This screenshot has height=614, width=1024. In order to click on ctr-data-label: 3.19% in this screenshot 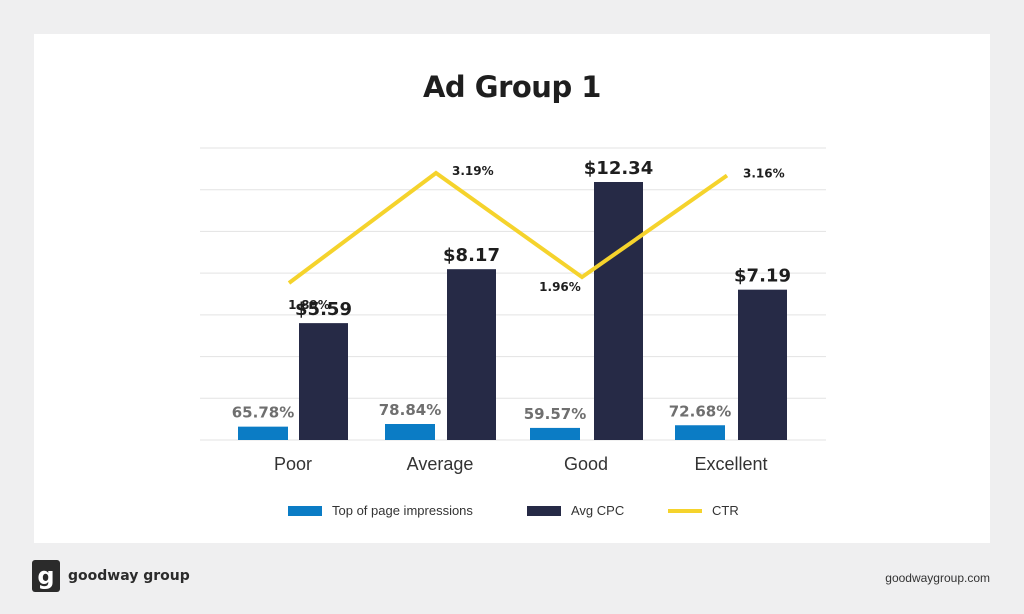, I will do `click(473, 171)`.